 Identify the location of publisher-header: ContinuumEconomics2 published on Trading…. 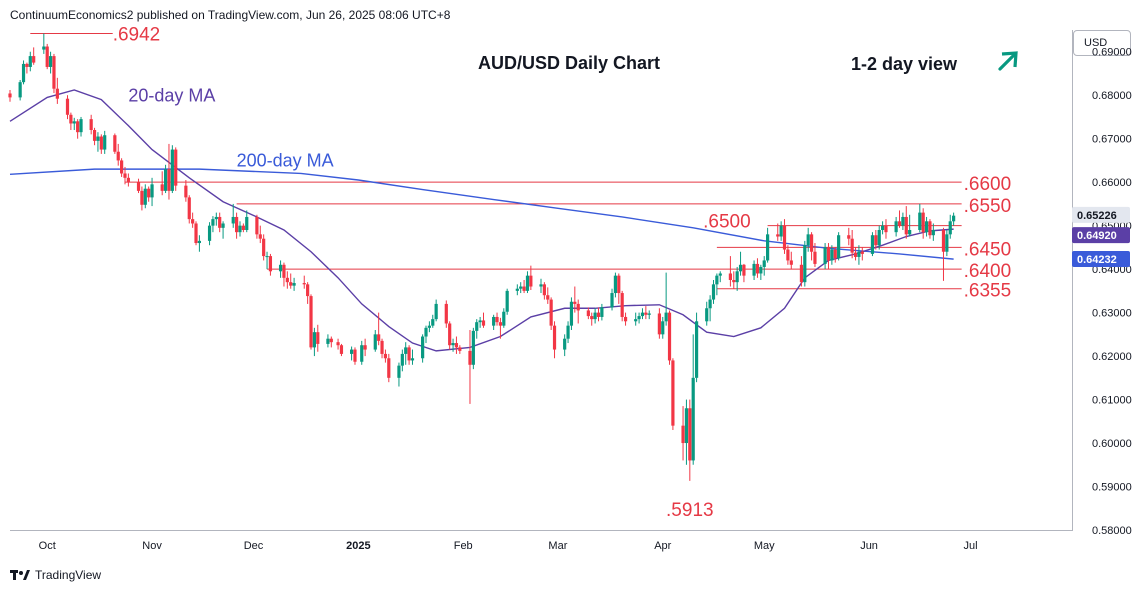
(230, 15).